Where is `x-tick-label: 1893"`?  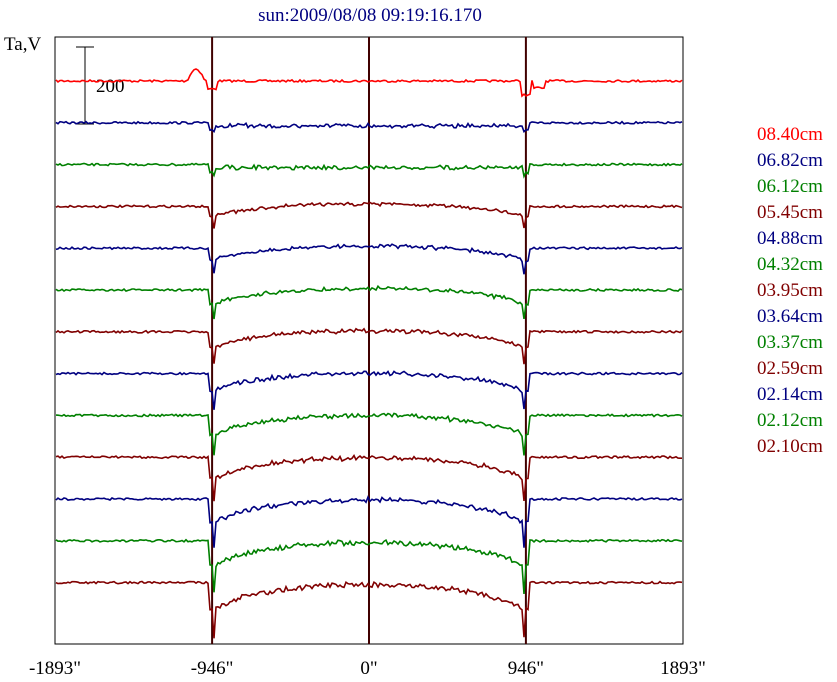
x-tick-label: 1893" is located at coordinates (683, 668).